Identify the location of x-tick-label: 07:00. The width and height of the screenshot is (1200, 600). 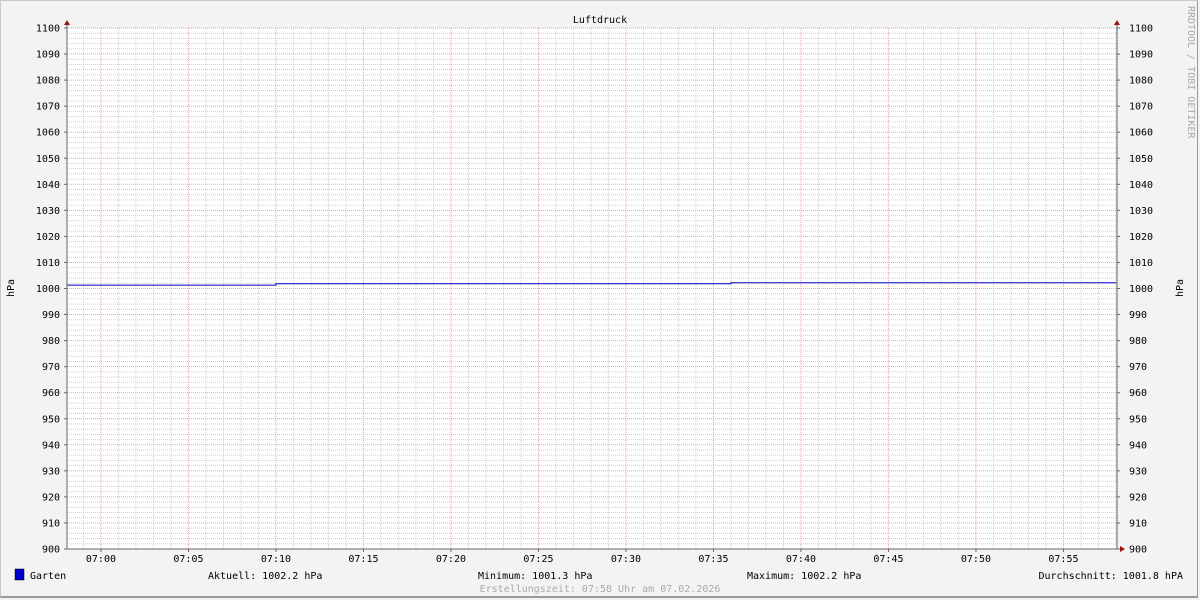
(101, 559).